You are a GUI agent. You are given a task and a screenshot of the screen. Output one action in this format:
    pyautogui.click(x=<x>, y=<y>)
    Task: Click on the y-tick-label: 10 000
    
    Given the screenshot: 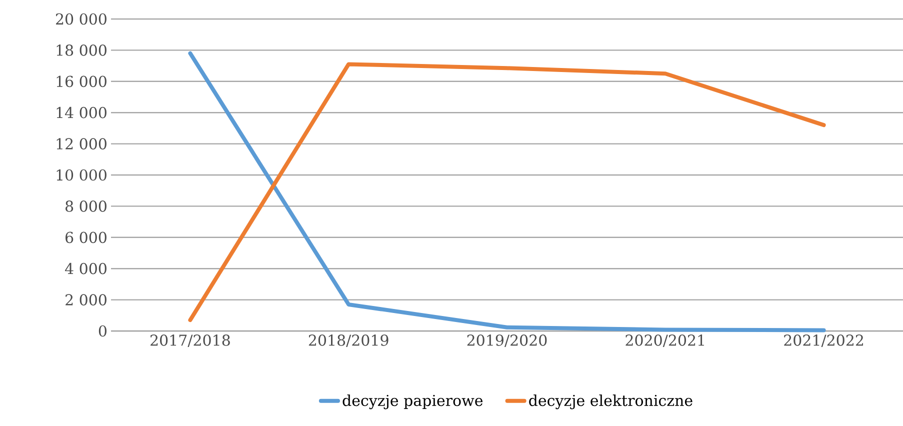 What is the action you would take?
    pyautogui.click(x=81, y=175)
    